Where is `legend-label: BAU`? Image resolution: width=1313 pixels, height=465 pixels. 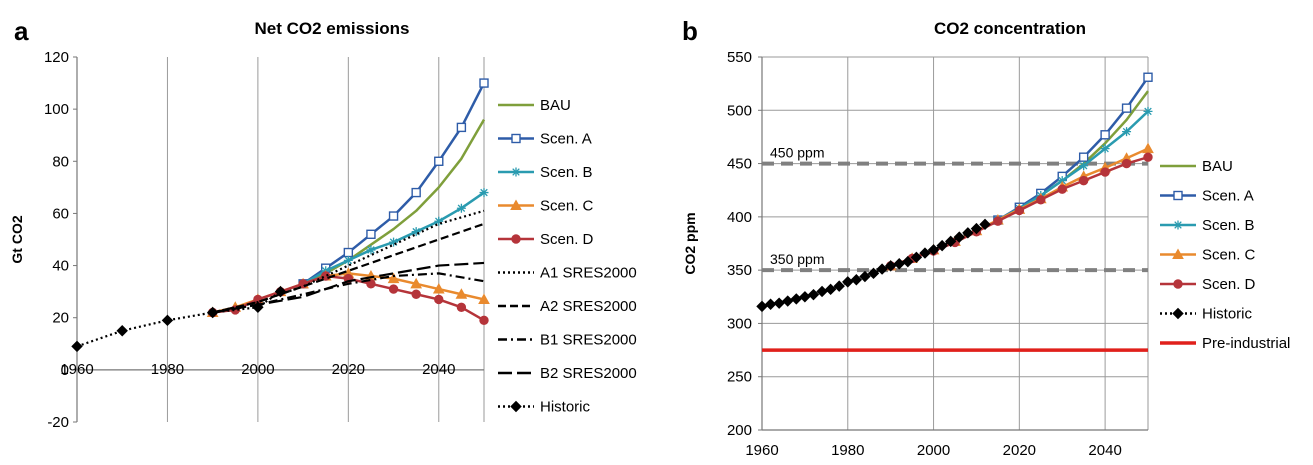 legend-label: BAU is located at coordinates (555, 105).